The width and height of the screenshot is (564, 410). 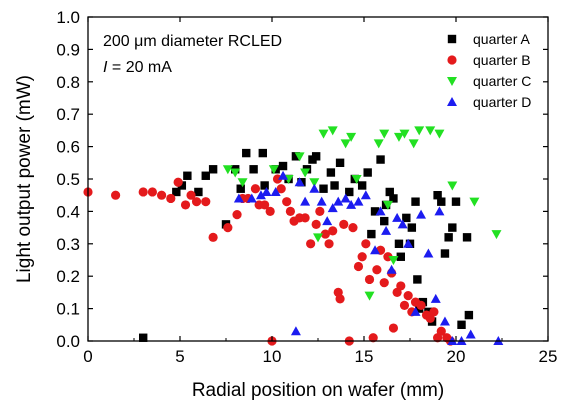 I want to click on x-tick-label: 20, so click(x=456, y=356).